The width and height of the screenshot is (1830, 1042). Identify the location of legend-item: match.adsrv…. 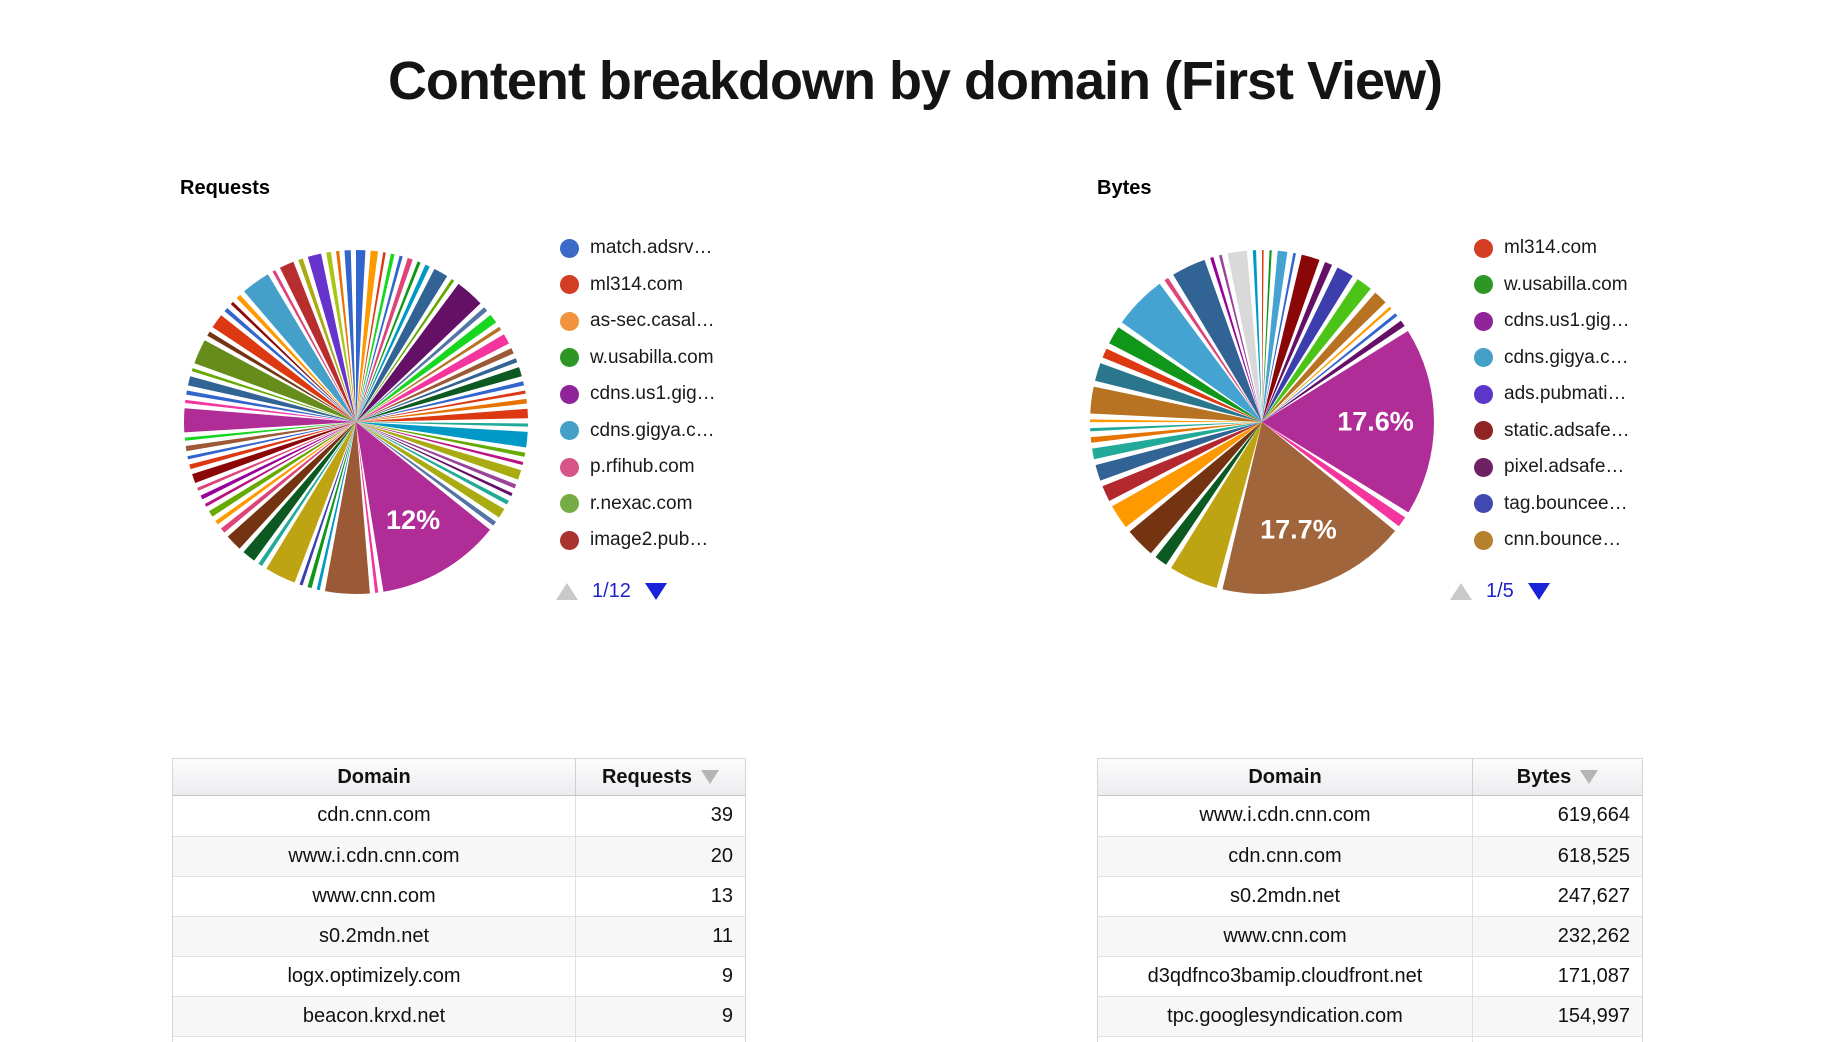
(638, 247).